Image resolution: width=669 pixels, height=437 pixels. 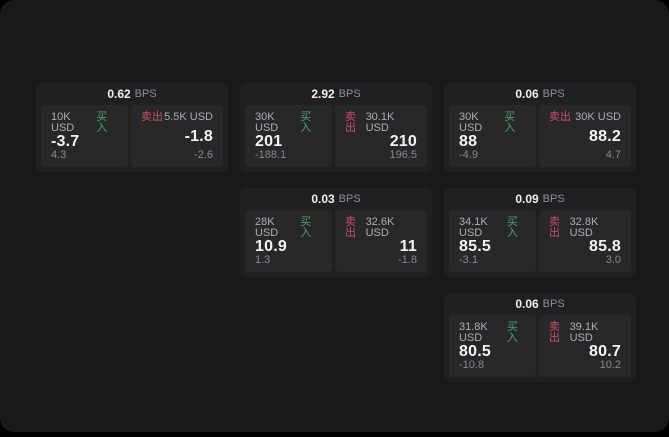 I want to click on buy-price: -3.7, so click(x=65, y=141).